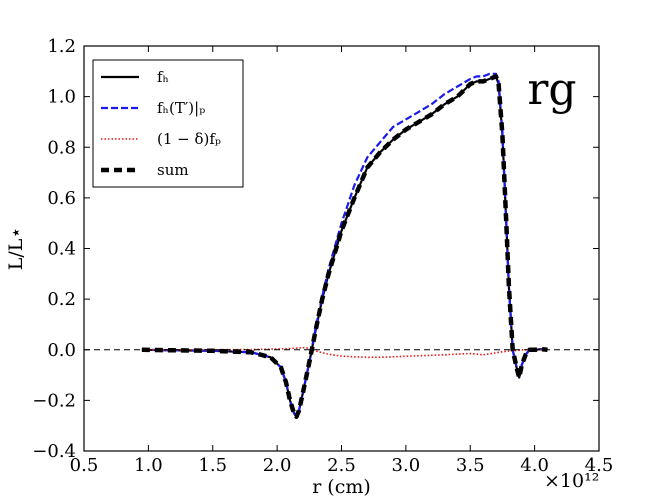 The height and width of the screenshot is (501, 664). Describe the element at coordinates (61, 350) in the screenshot. I see `y-tick-label: 0.0` at that location.